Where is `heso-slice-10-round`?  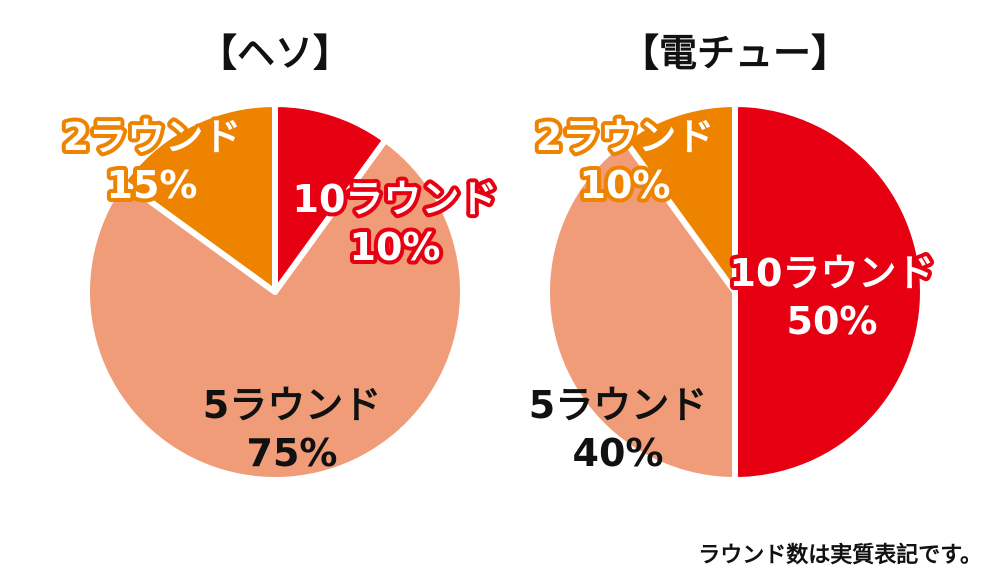 heso-slice-10-round is located at coordinates (330, 198).